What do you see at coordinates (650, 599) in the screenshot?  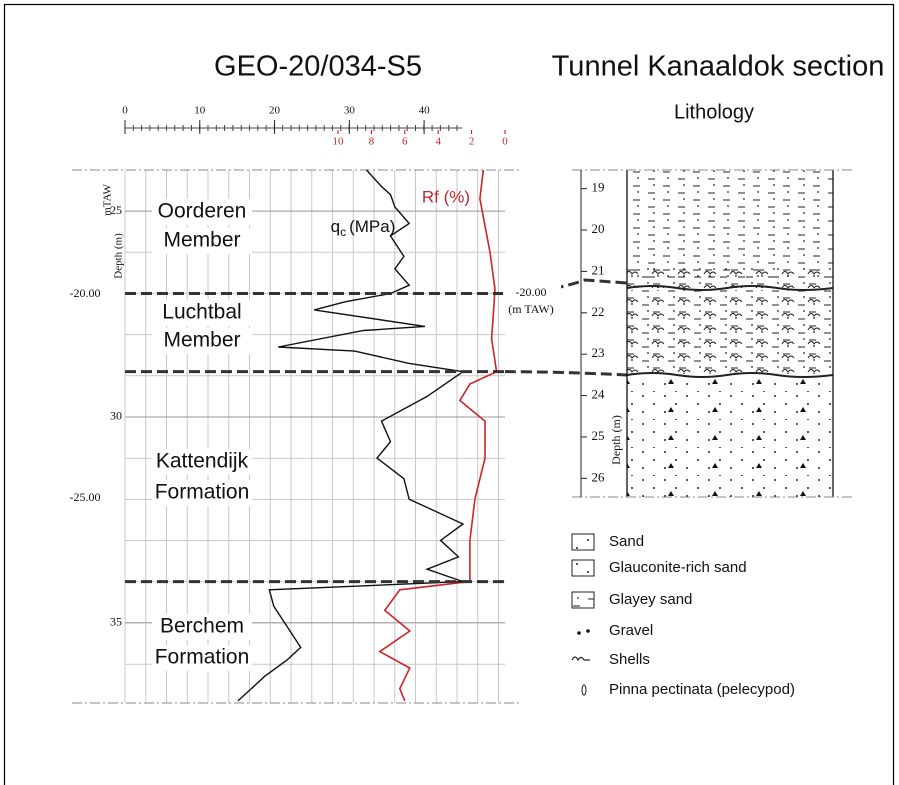 I see `legend-label: Glayey sand` at bounding box center [650, 599].